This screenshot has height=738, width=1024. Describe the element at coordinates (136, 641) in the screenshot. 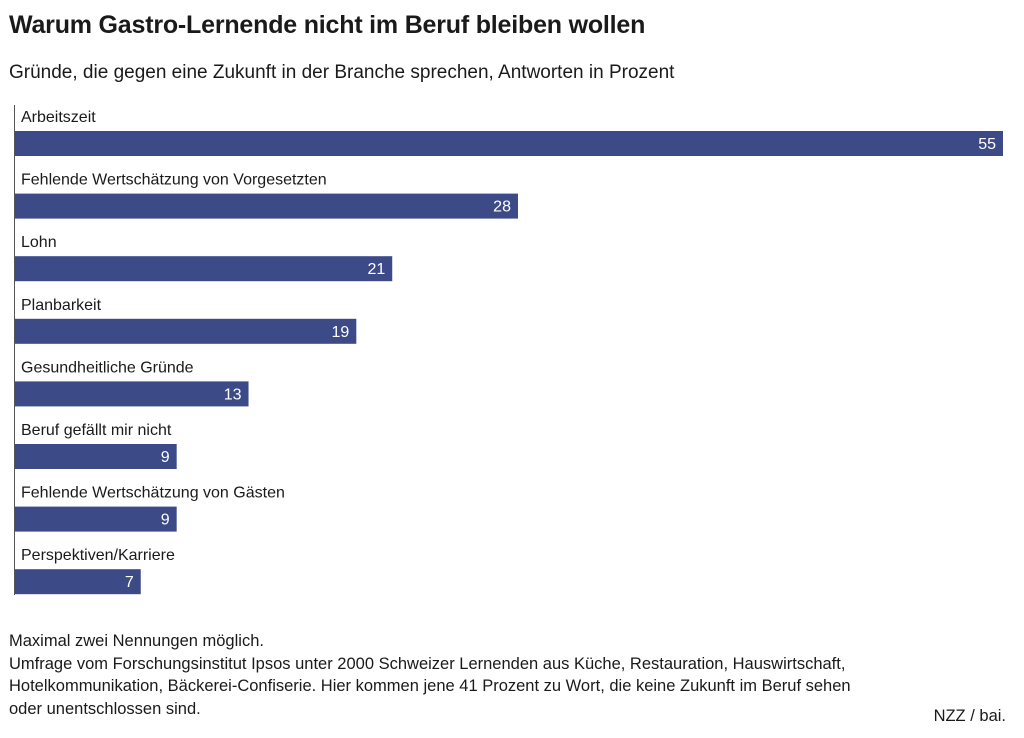

I see `note-line: Maximal zwei Nennungen möglich.` at that location.